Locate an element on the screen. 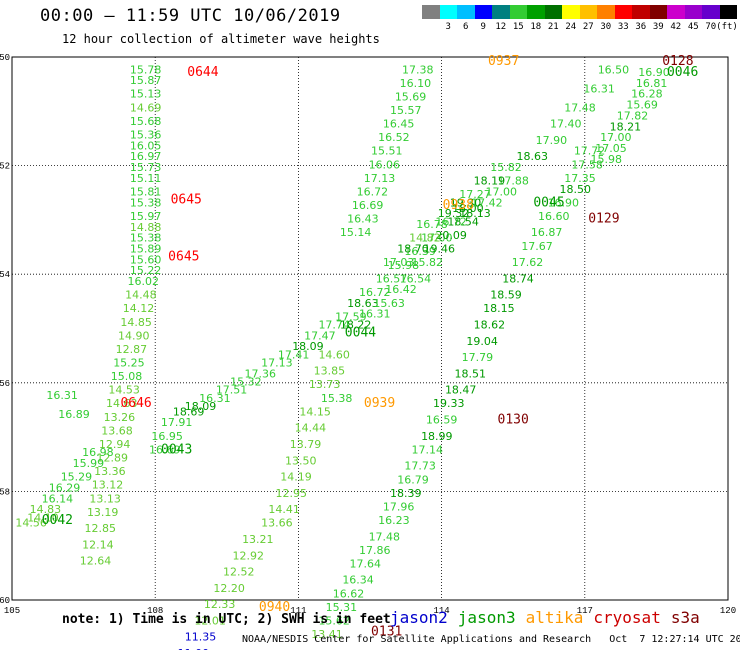 The image size is (740, 650). legend-s3a: s3a is located at coordinates (685, 617).